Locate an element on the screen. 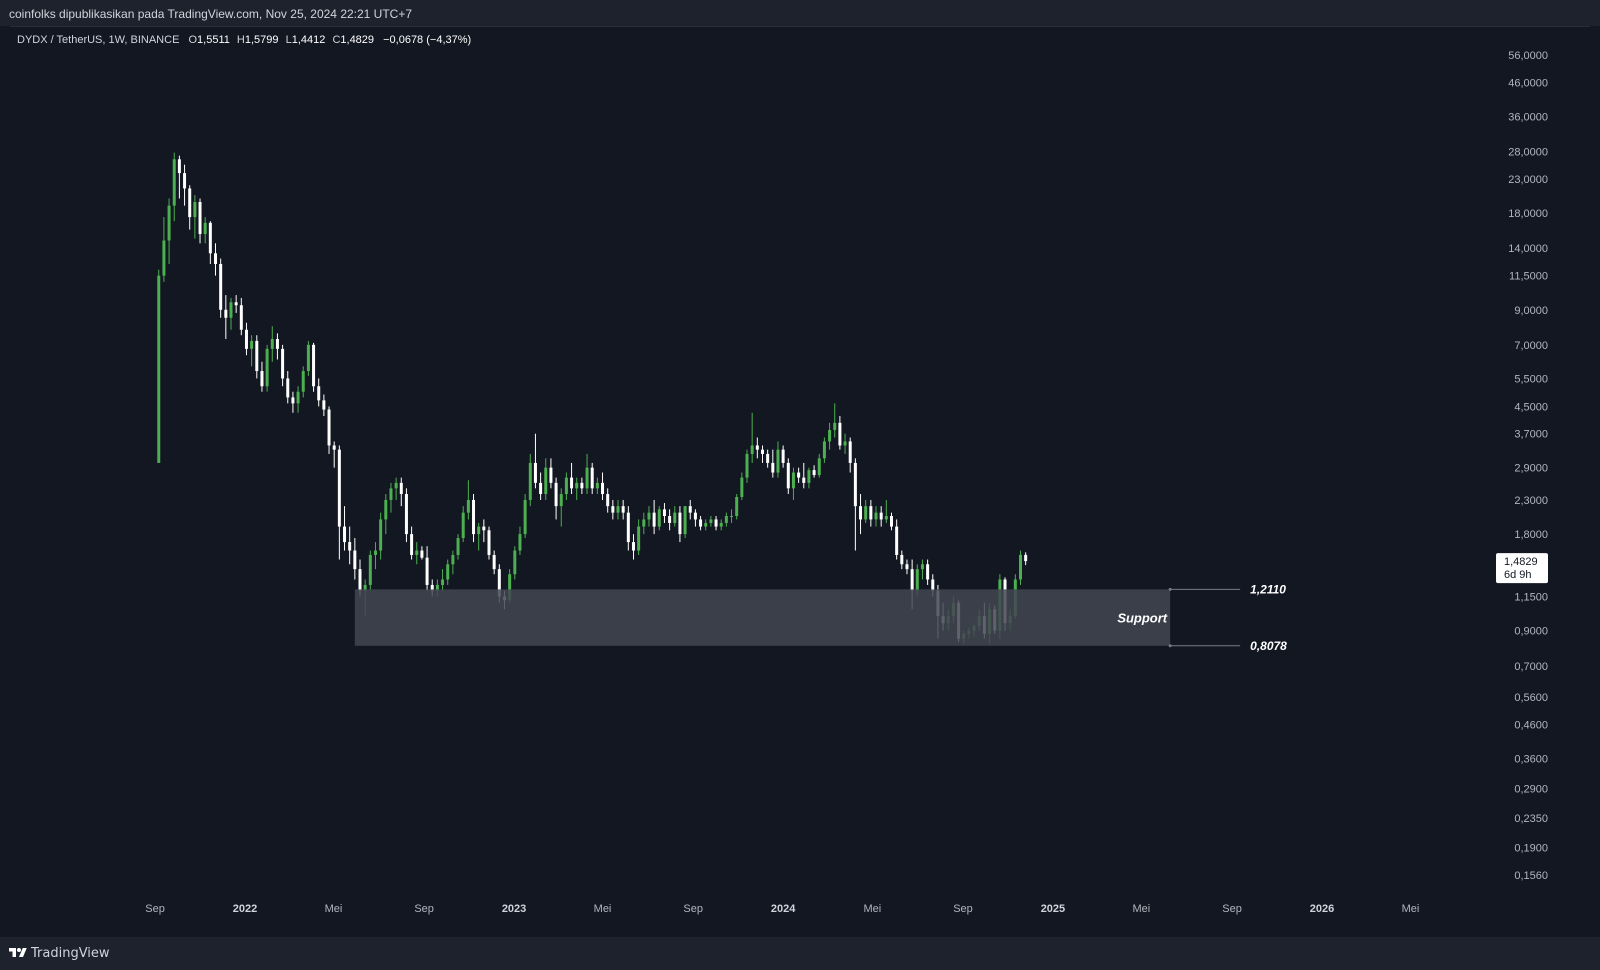  price-tick-label: 0,9000 is located at coordinates (1531, 632).